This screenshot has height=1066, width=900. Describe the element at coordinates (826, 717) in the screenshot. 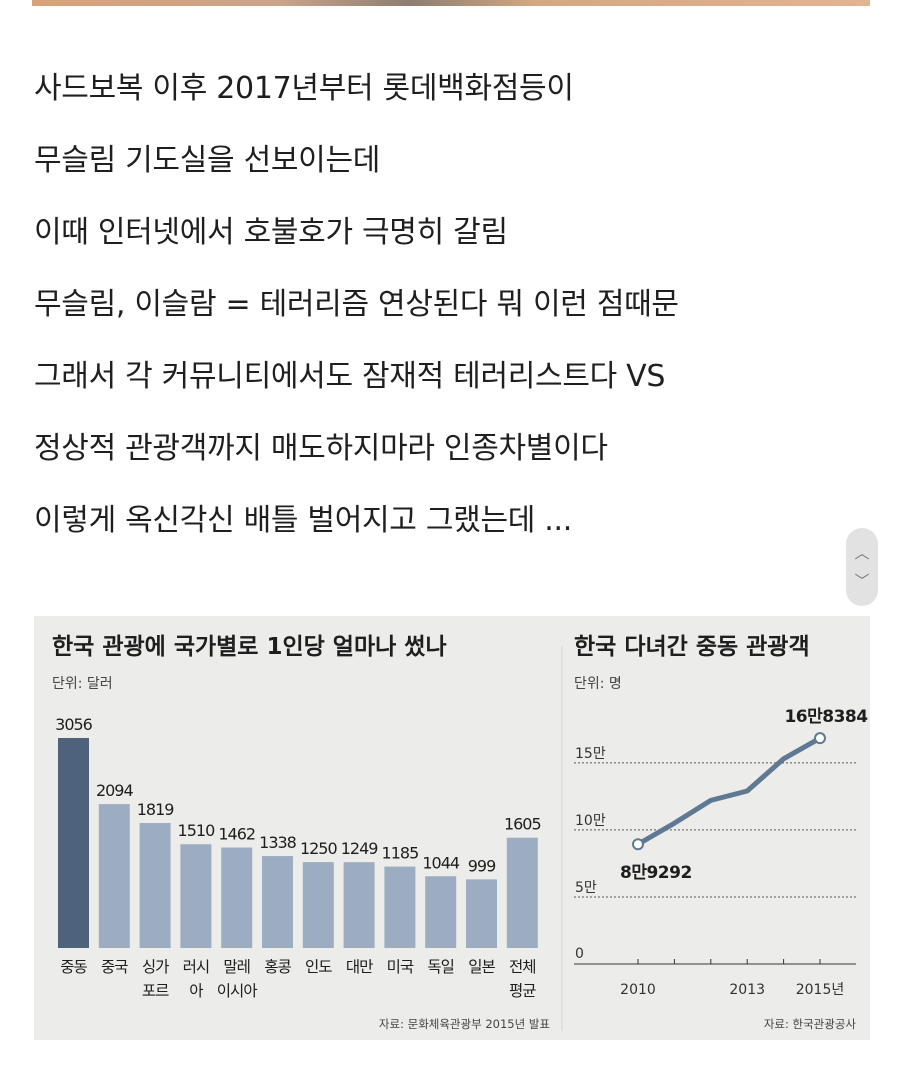

I see `end-value-annotation: 16만8384` at that location.